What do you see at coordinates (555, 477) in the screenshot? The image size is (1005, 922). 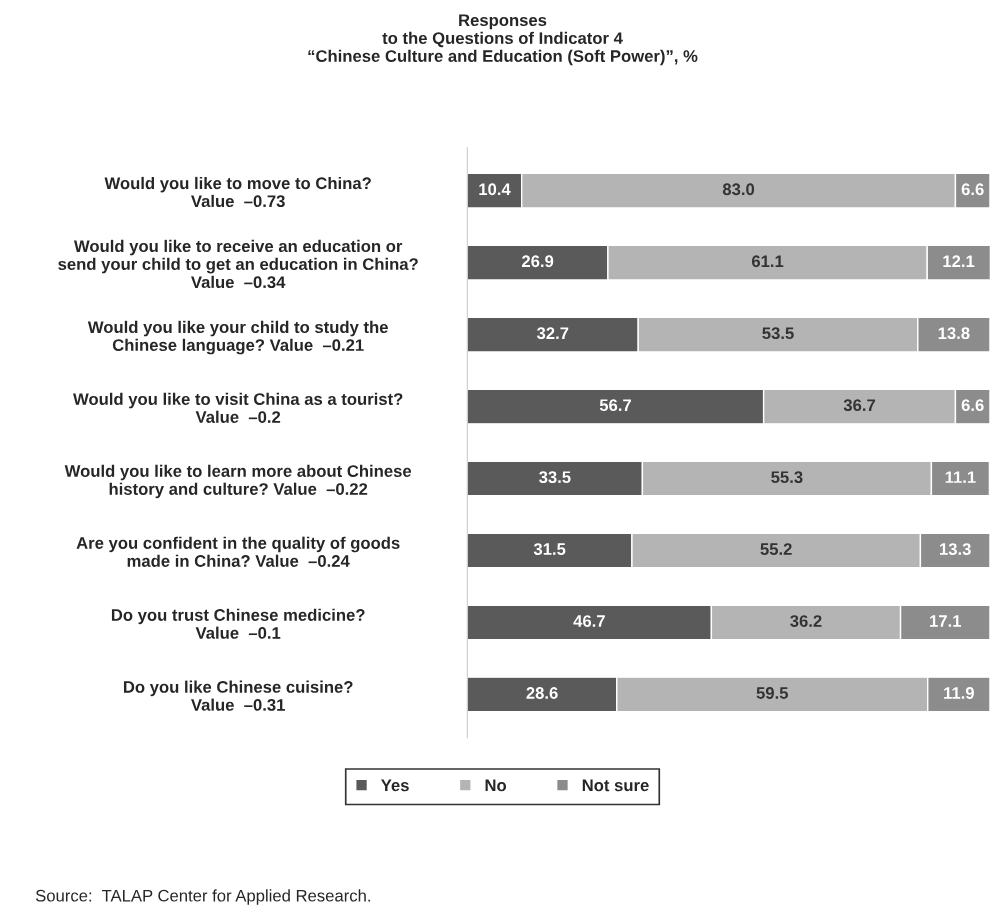 I see `data-label: 33.5` at bounding box center [555, 477].